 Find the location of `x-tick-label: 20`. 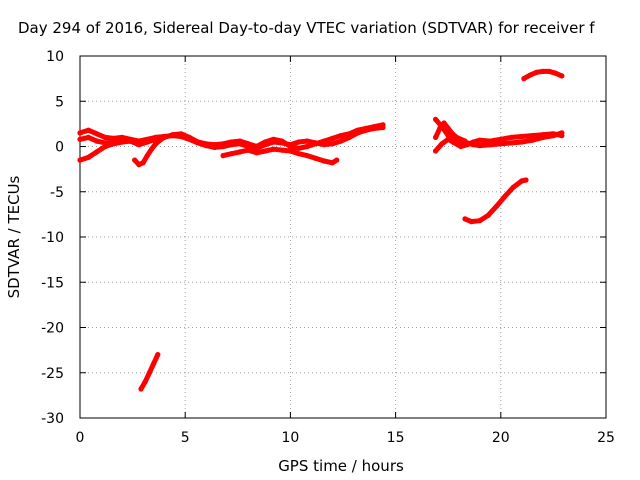

x-tick-label: 20 is located at coordinates (501, 438).